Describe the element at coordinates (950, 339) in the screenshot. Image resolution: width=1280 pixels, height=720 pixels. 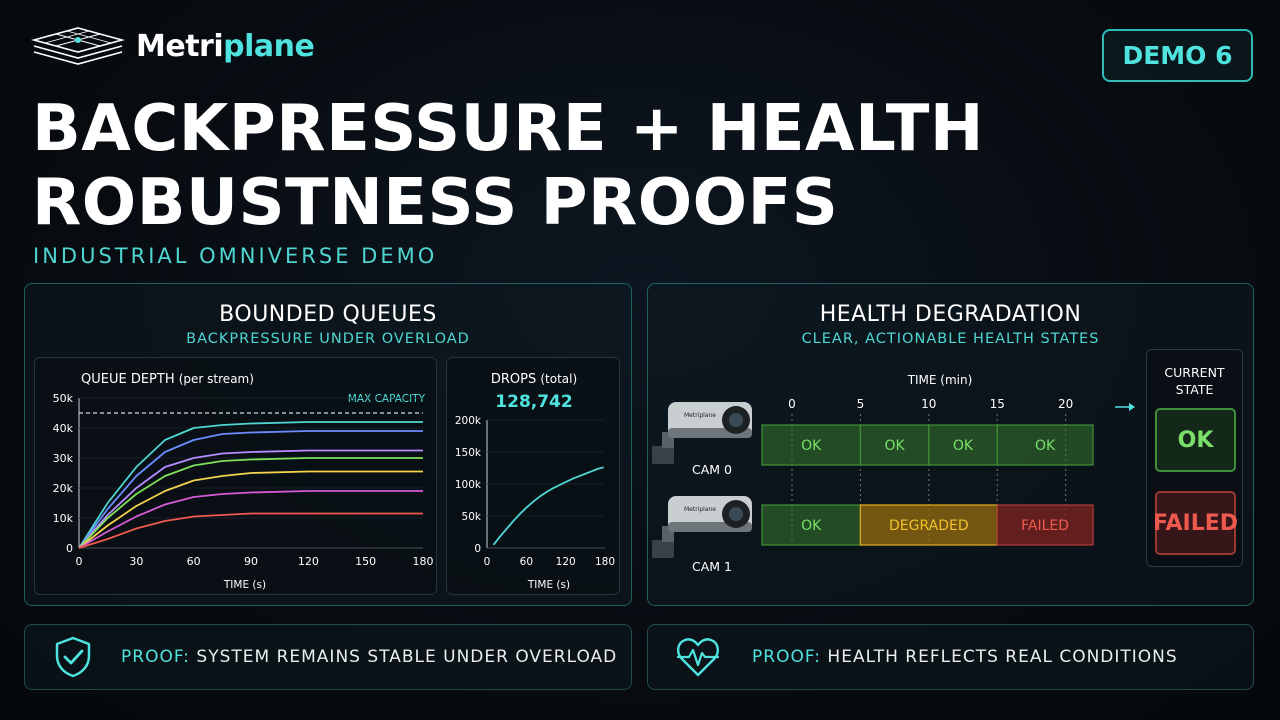
I see `panel-subtitle: CLEAR, ACTIONABLE HEALTH STATES` at that location.